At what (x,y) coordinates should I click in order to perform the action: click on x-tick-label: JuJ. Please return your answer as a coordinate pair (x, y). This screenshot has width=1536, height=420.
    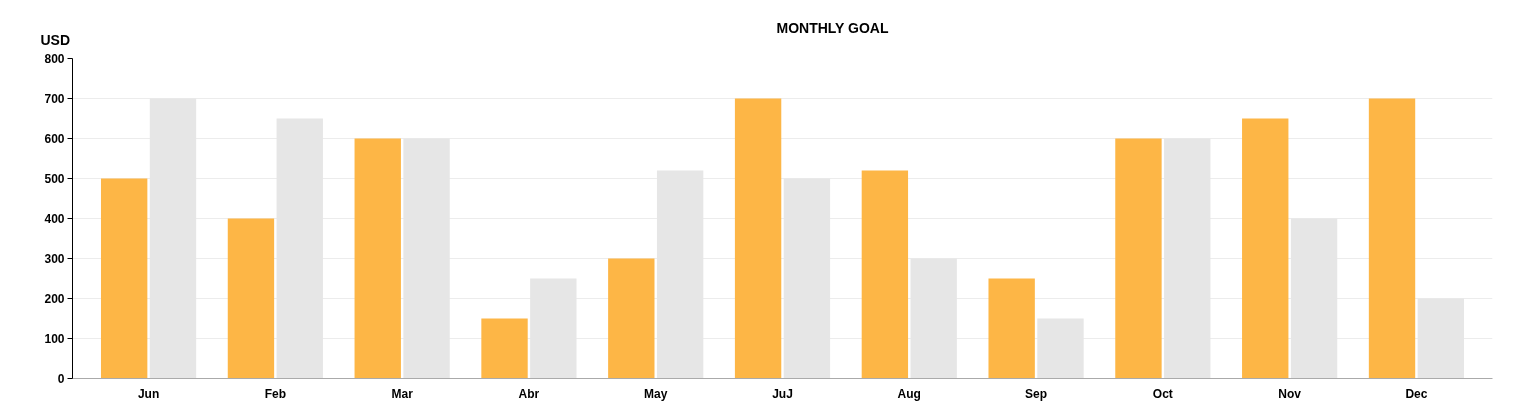
    Looking at the image, I should click on (782, 393).